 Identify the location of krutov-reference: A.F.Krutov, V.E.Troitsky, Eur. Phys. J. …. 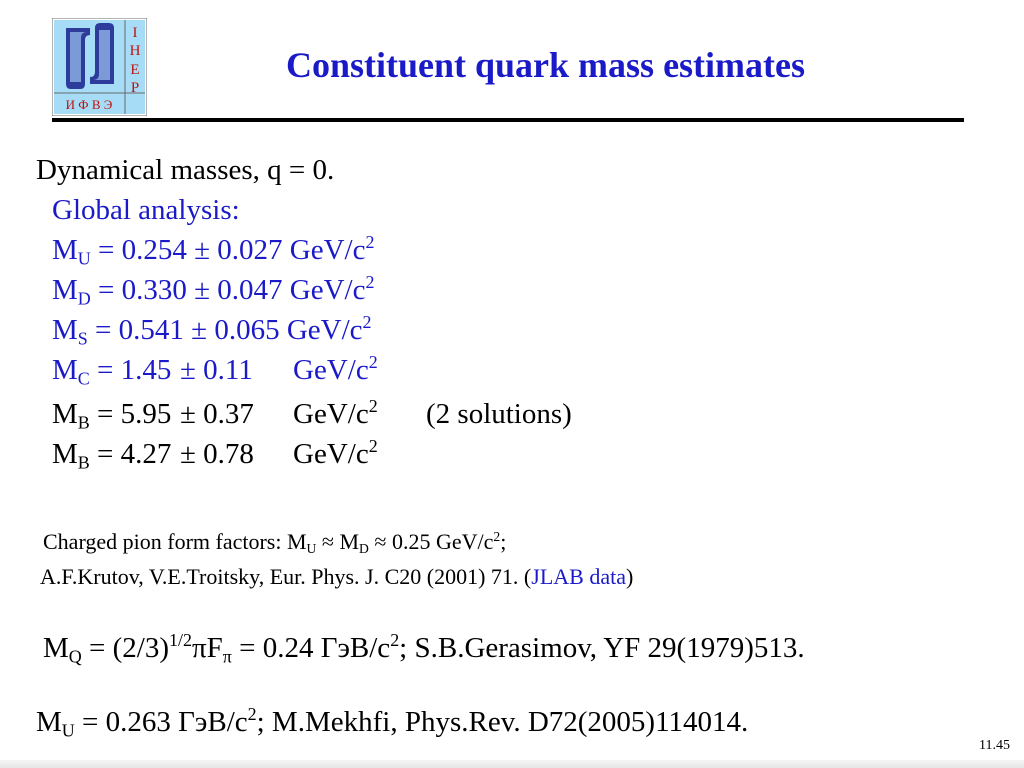
(337, 576).